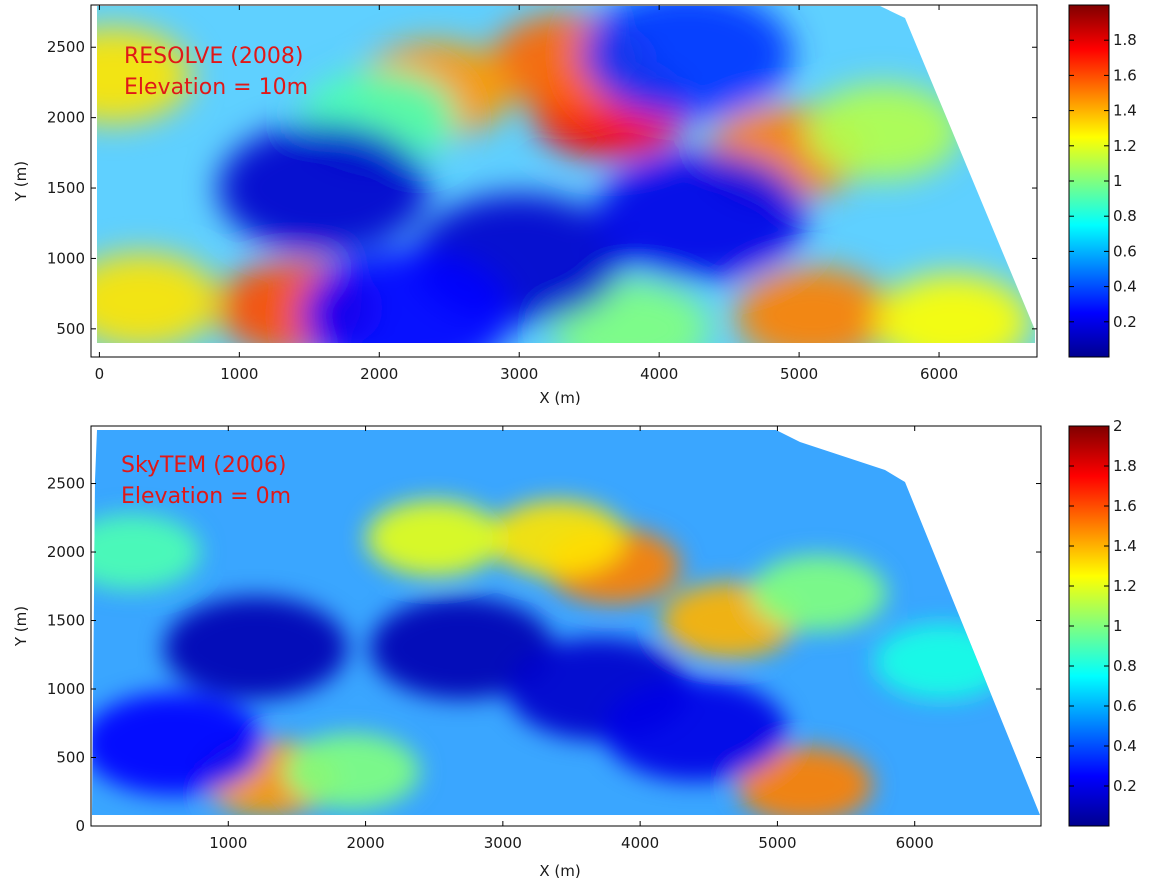 The height and width of the screenshot is (885, 1159). I want to click on x-tick-label: 0, so click(100, 374).